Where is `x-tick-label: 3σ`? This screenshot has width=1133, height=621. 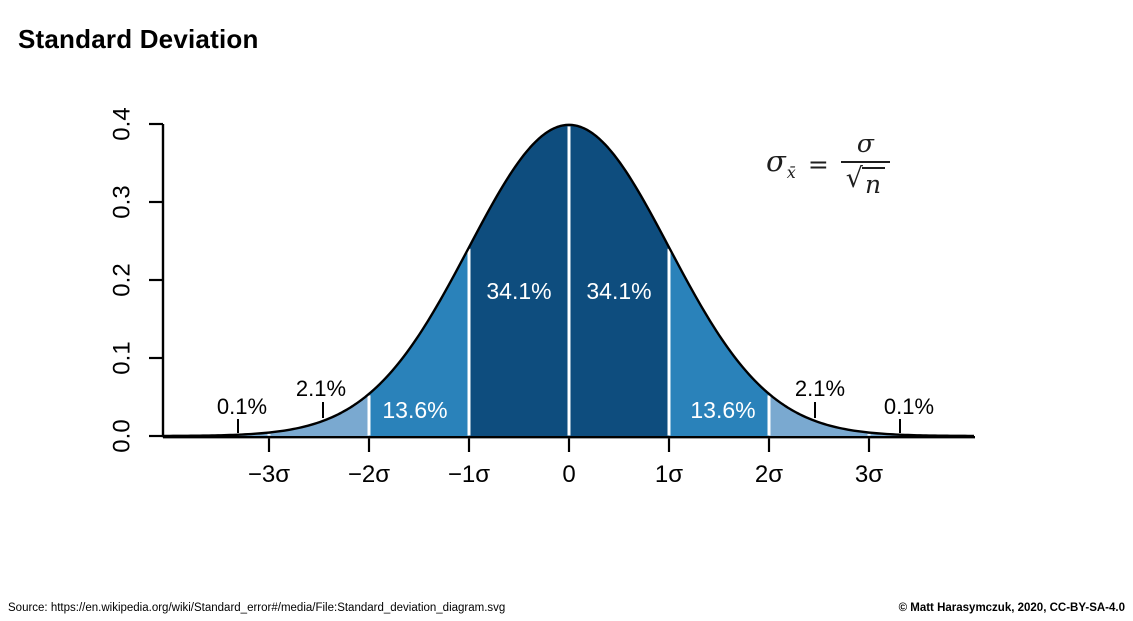 x-tick-label: 3σ is located at coordinates (869, 474).